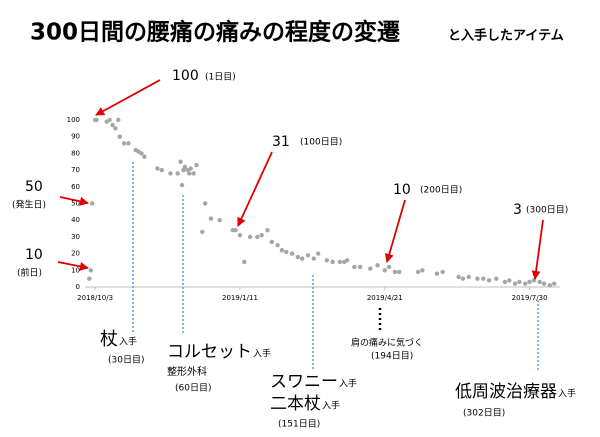 This screenshot has width=600, height=437. What do you see at coordinates (517, 210) in the screenshot?
I see `annotation-value: 3` at bounding box center [517, 210].